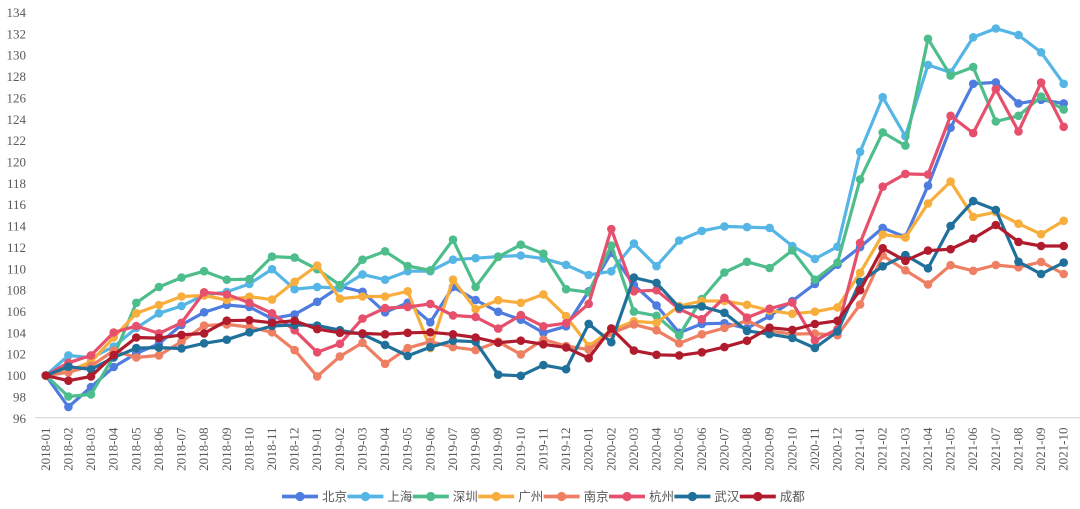  I want to click on svg-text: 2019-04, so click(384, 449).